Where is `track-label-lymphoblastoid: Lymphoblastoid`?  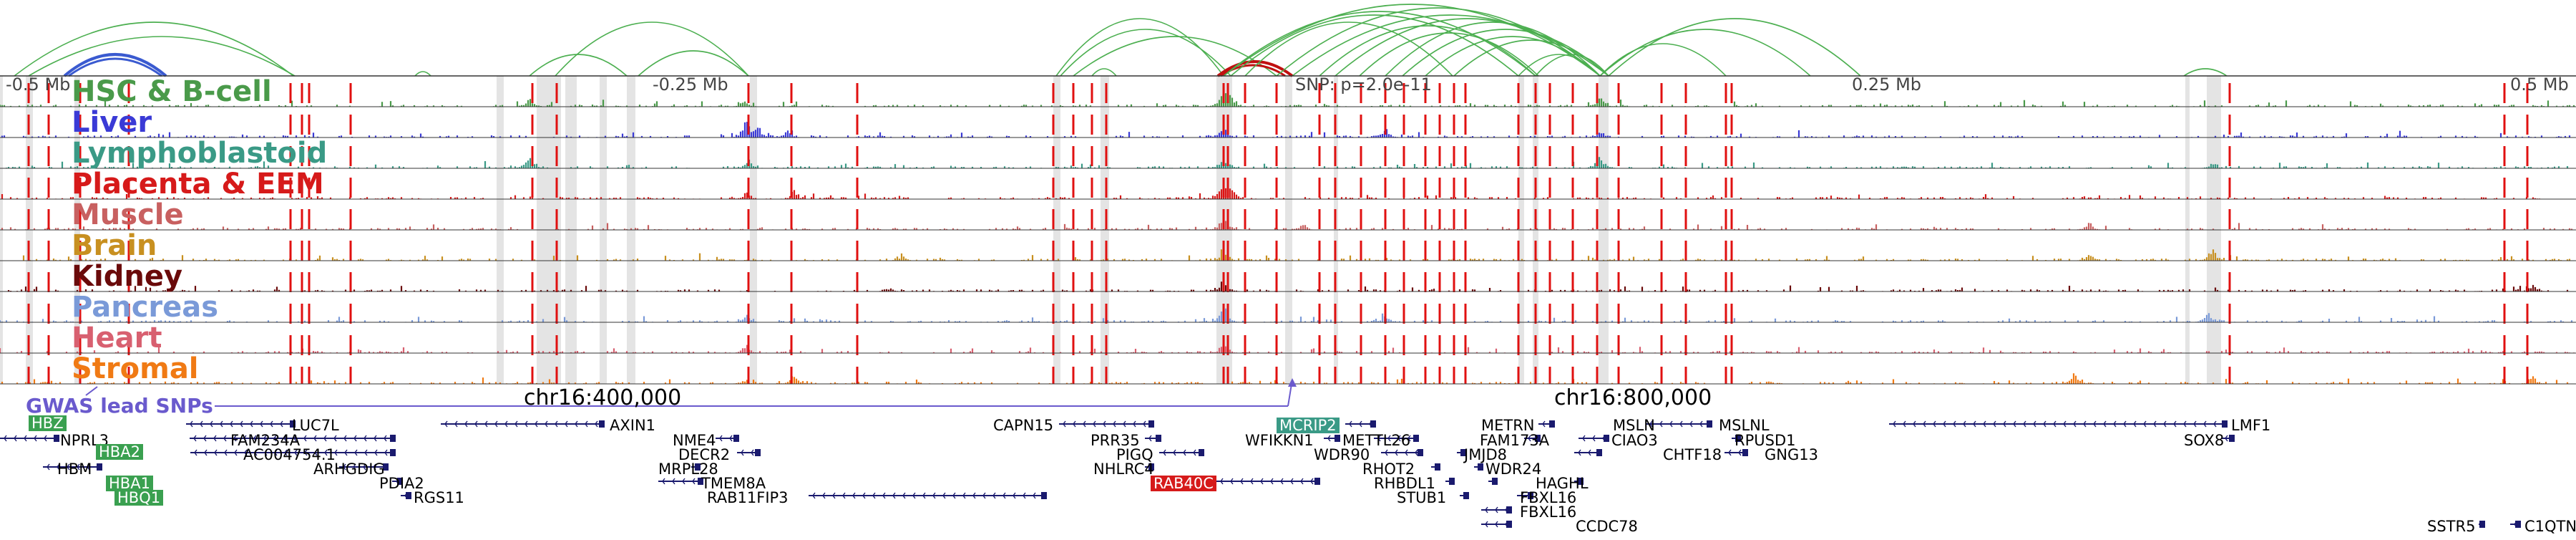 track-label-lymphoblastoid: Lymphoblastoid is located at coordinates (200, 153).